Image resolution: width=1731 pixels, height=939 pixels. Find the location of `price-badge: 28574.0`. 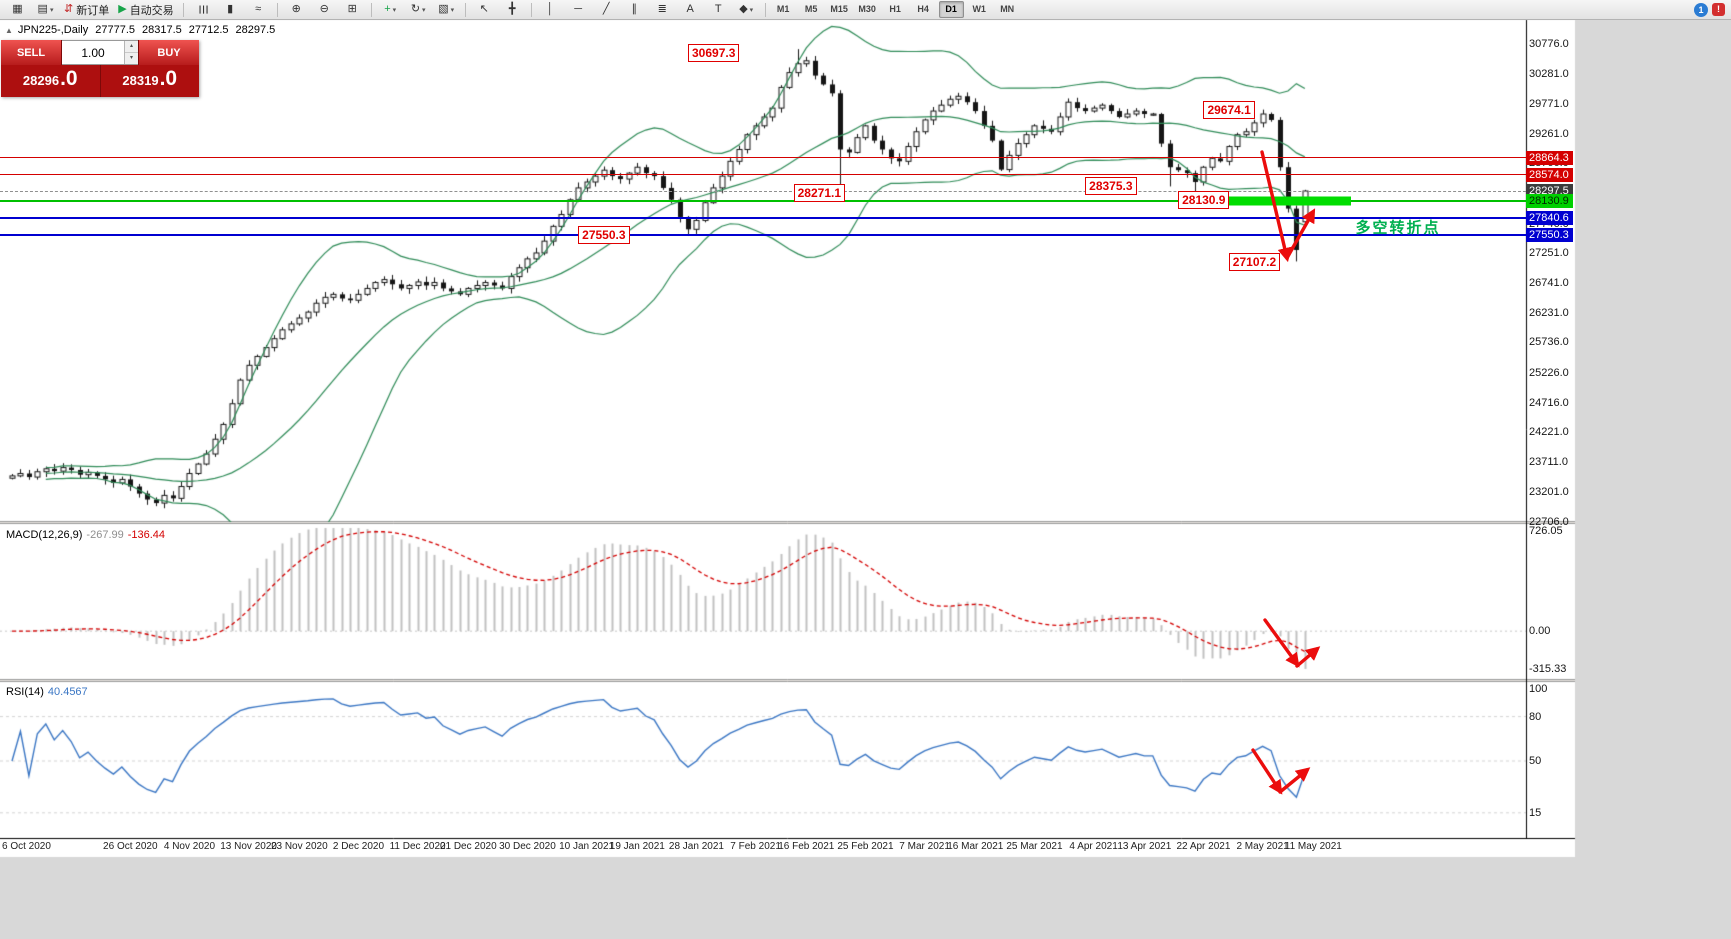

price-badge: 28574.0 is located at coordinates (1549, 174).